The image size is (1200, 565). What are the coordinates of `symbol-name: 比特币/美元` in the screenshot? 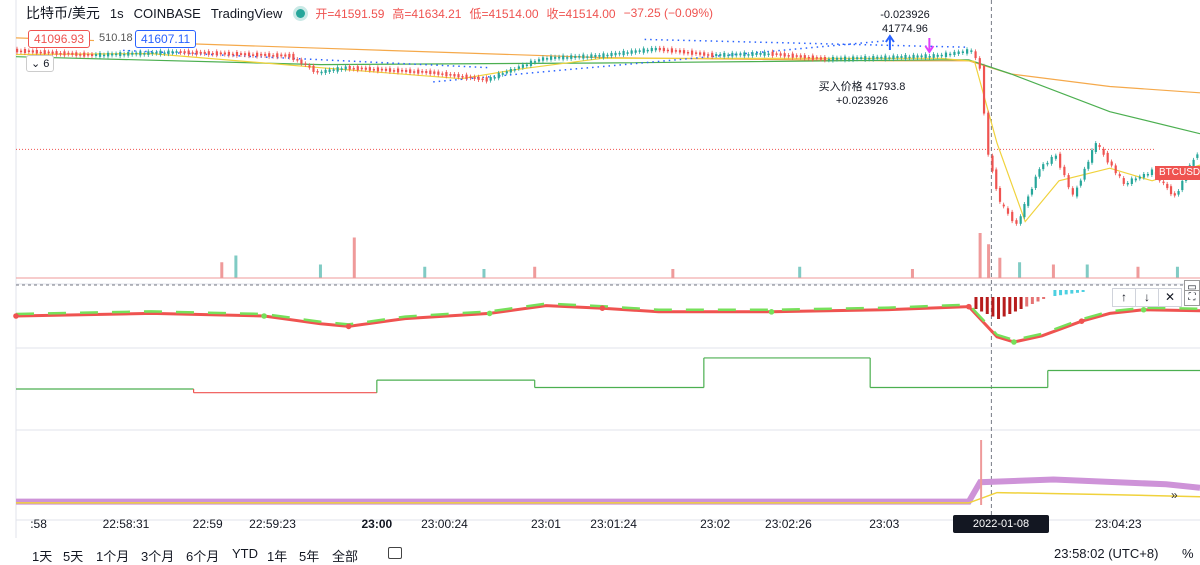 It's located at (63, 13).